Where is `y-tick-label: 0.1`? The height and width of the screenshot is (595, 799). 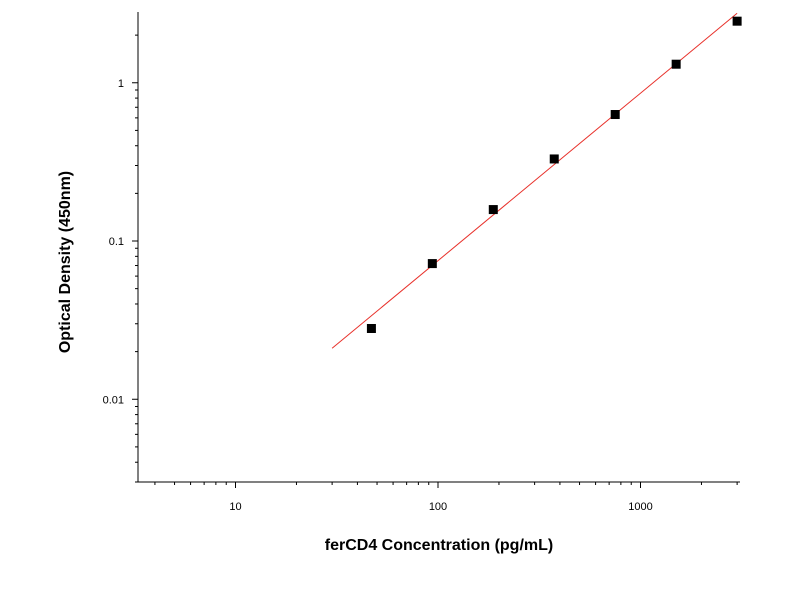
y-tick-label: 0.1 is located at coordinates (116, 242).